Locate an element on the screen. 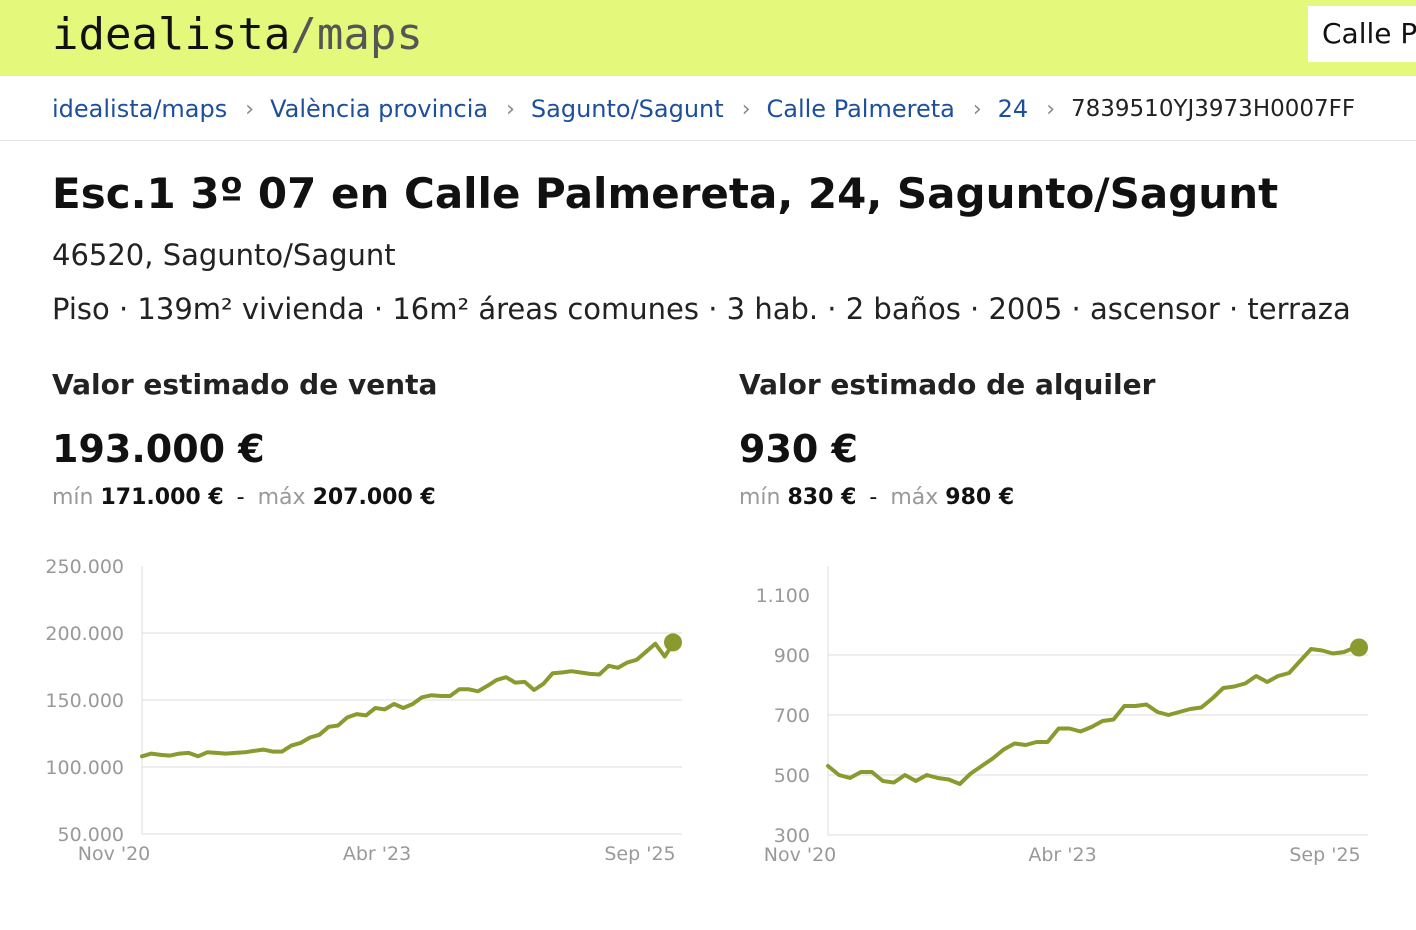  sale-range: mín 171.000 € - máx 207.000 € is located at coordinates (244, 497).